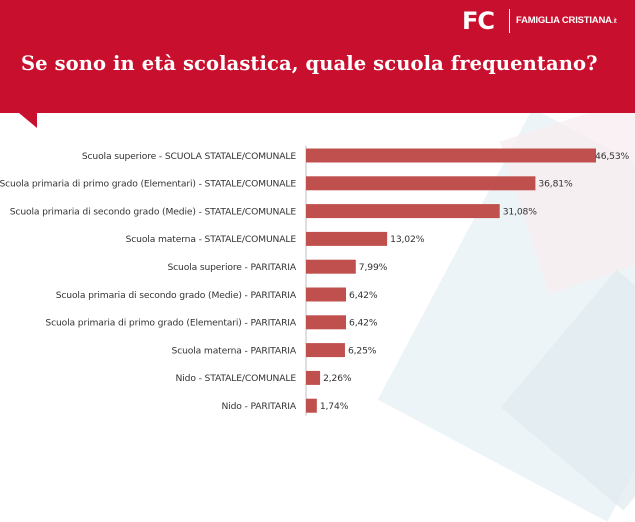 The image size is (635, 522). I want to click on logo-divider, so click(509, 21).